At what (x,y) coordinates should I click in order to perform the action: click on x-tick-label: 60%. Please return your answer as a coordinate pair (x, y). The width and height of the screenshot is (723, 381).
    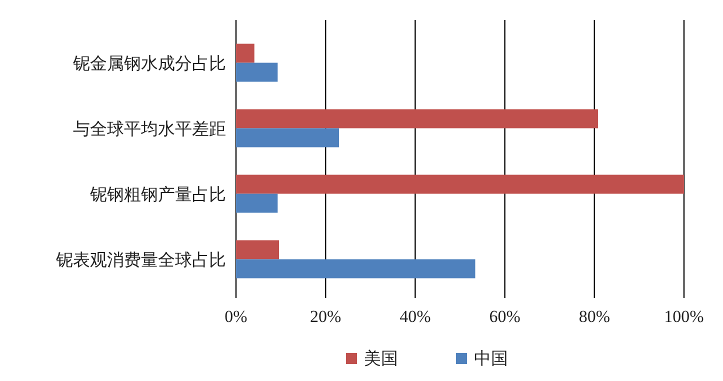
    Looking at the image, I should click on (504, 316).